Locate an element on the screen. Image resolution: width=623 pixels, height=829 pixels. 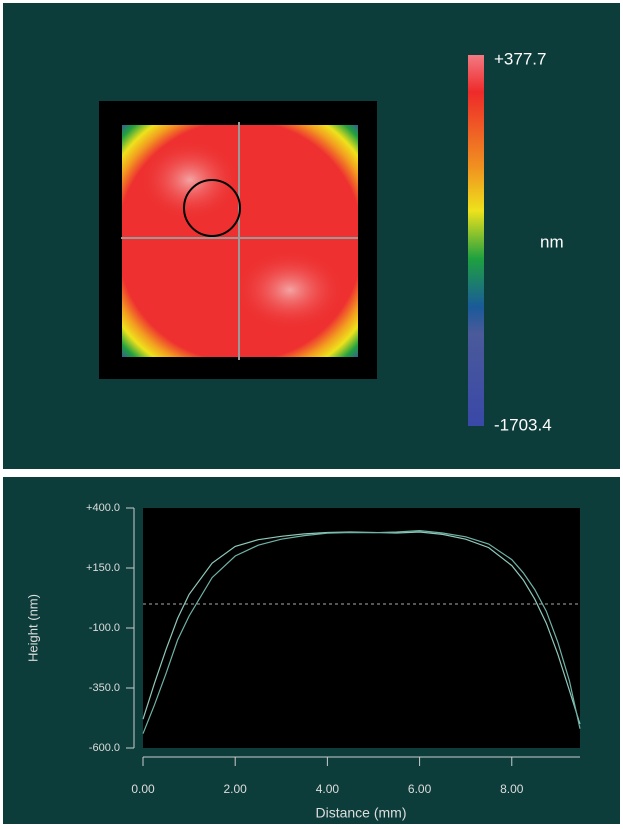
y-tick-label: +400.0 is located at coordinates (103, 508).